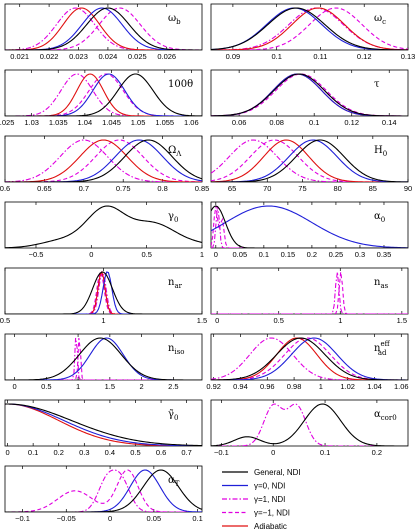  I want to click on parameter-label: γ0, so click(173, 217).